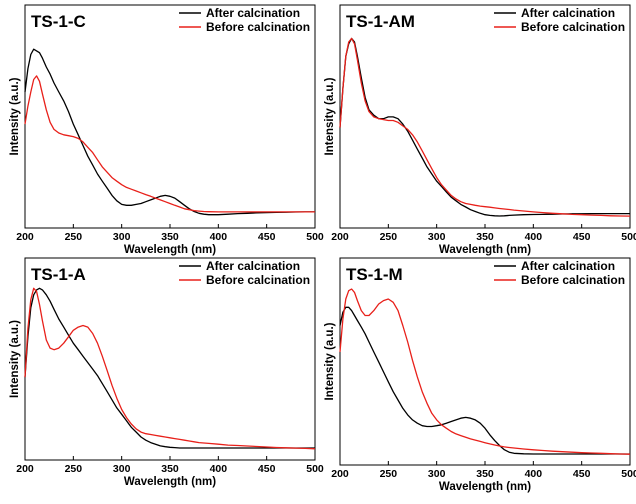  What do you see at coordinates (374, 274) in the screenshot?
I see `panel-title: TS-1-M` at bounding box center [374, 274].